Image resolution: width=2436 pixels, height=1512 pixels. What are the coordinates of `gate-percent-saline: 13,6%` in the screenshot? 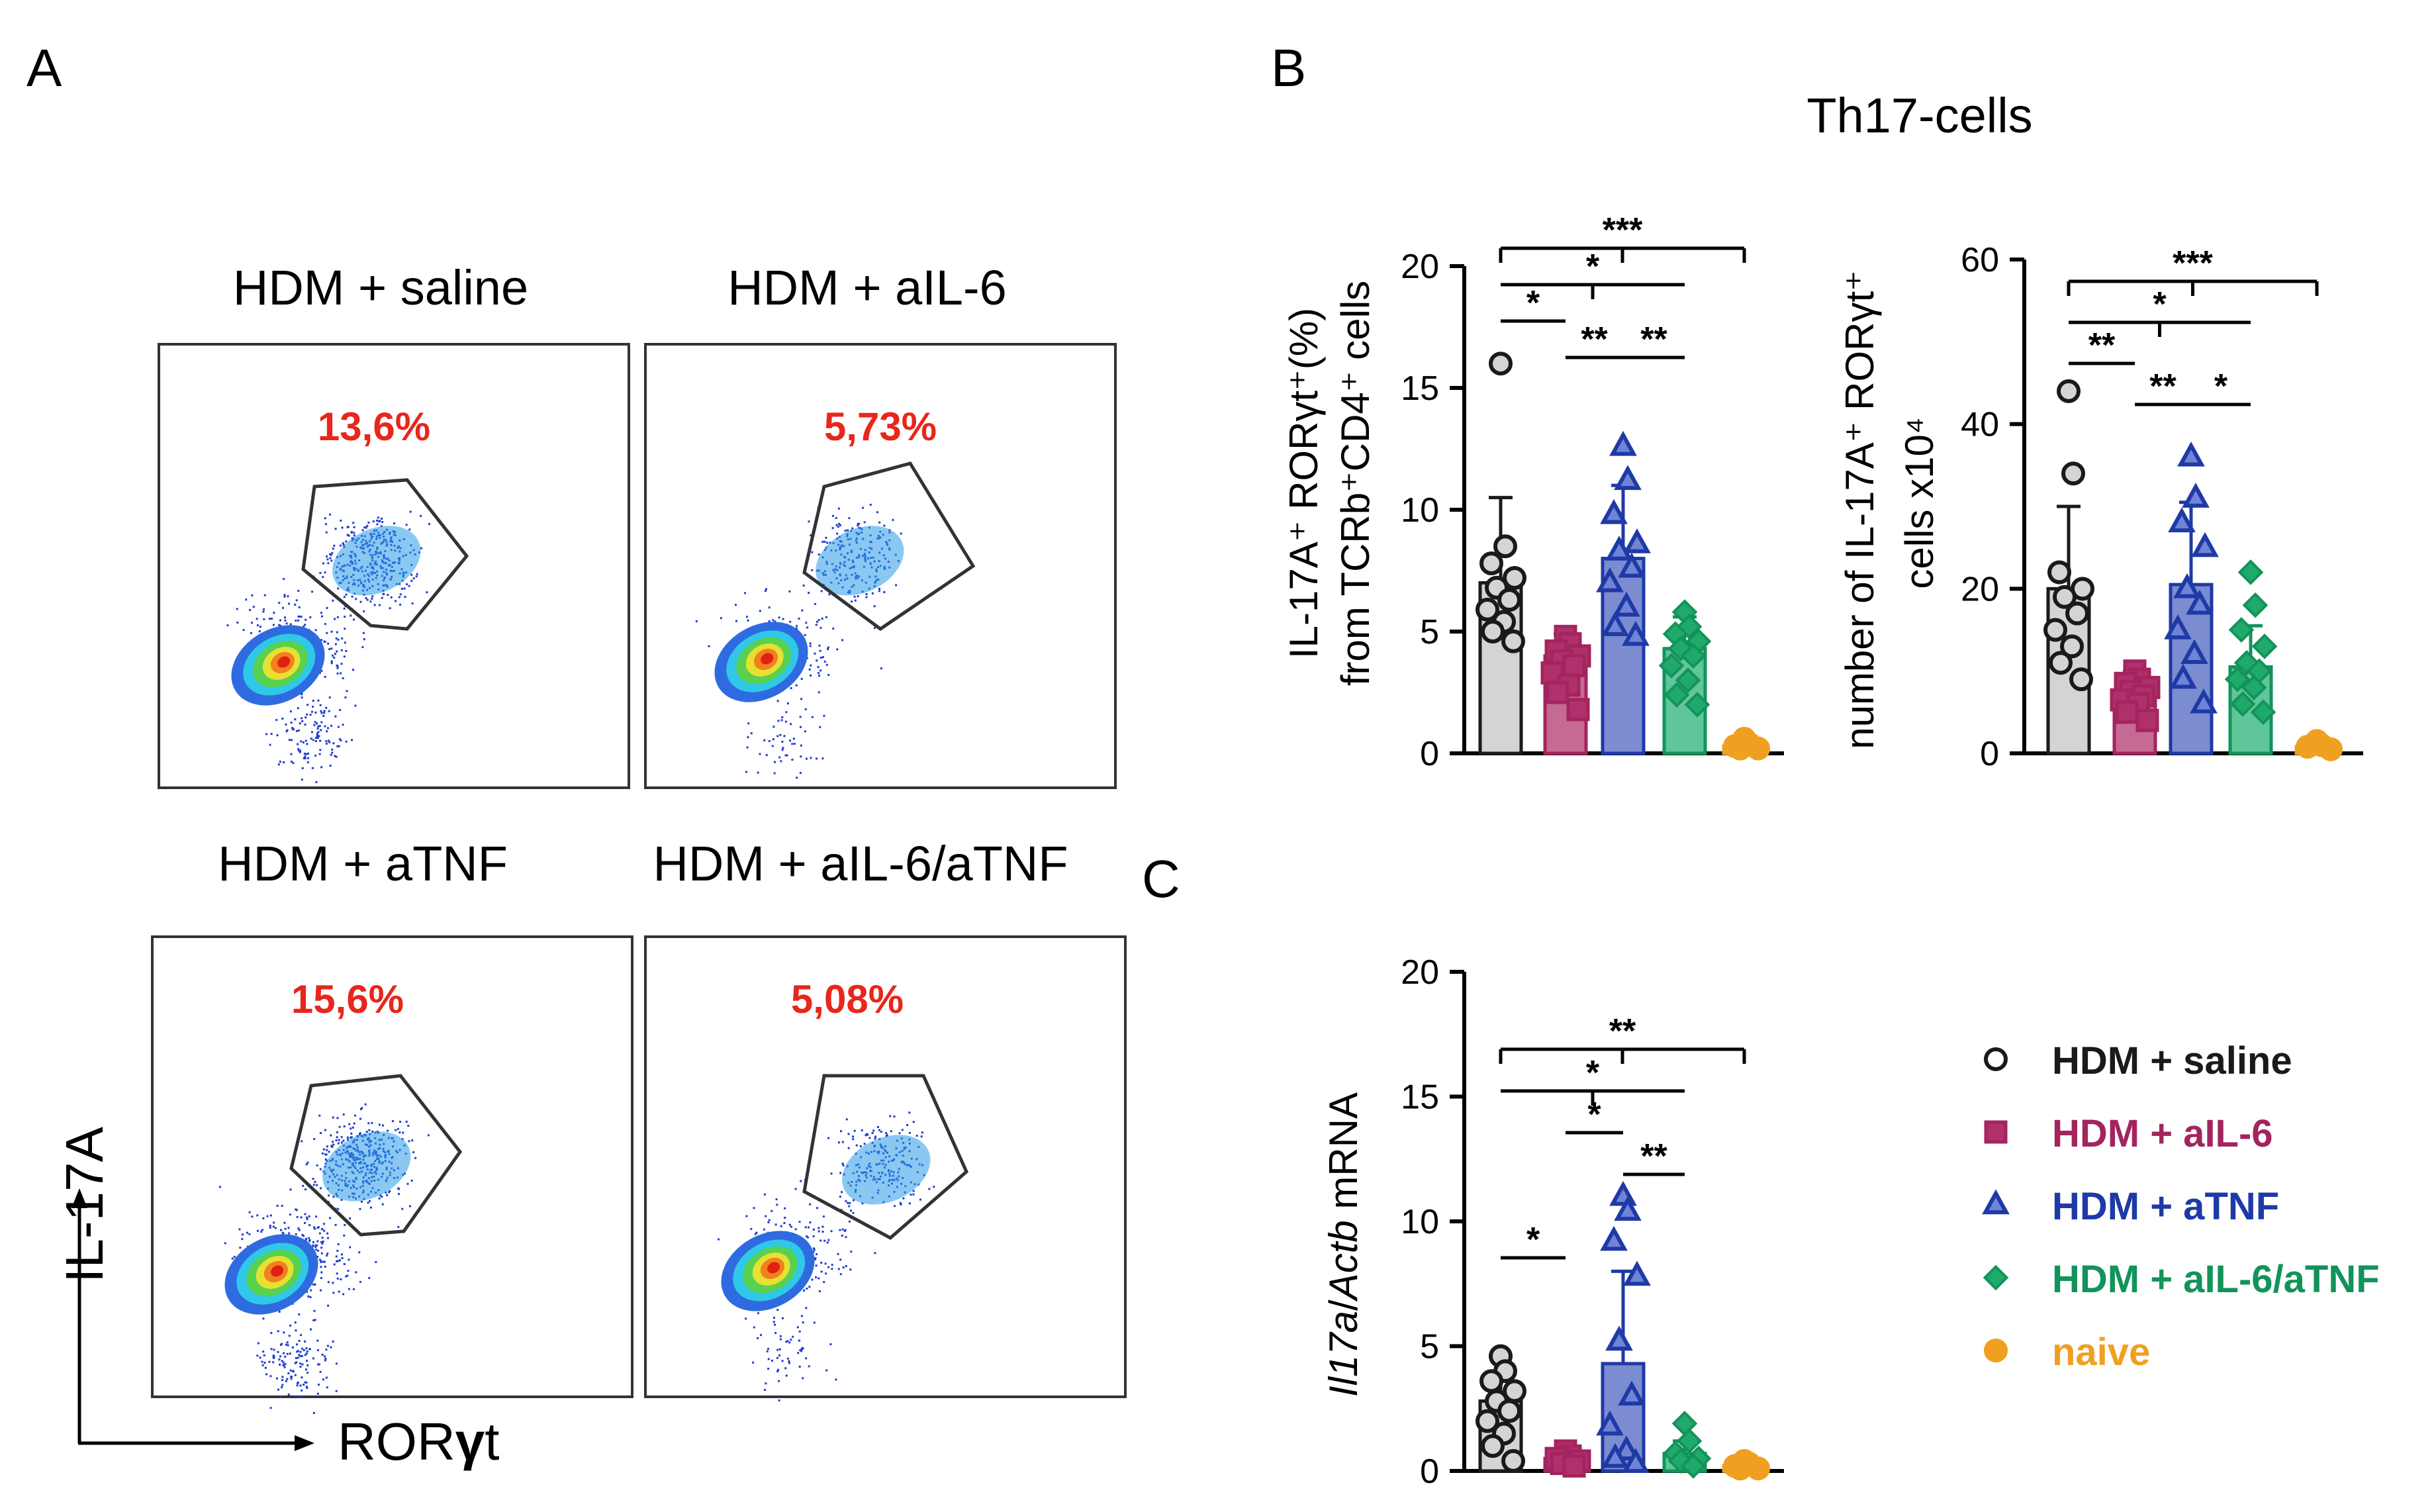 It's located at (374, 427).